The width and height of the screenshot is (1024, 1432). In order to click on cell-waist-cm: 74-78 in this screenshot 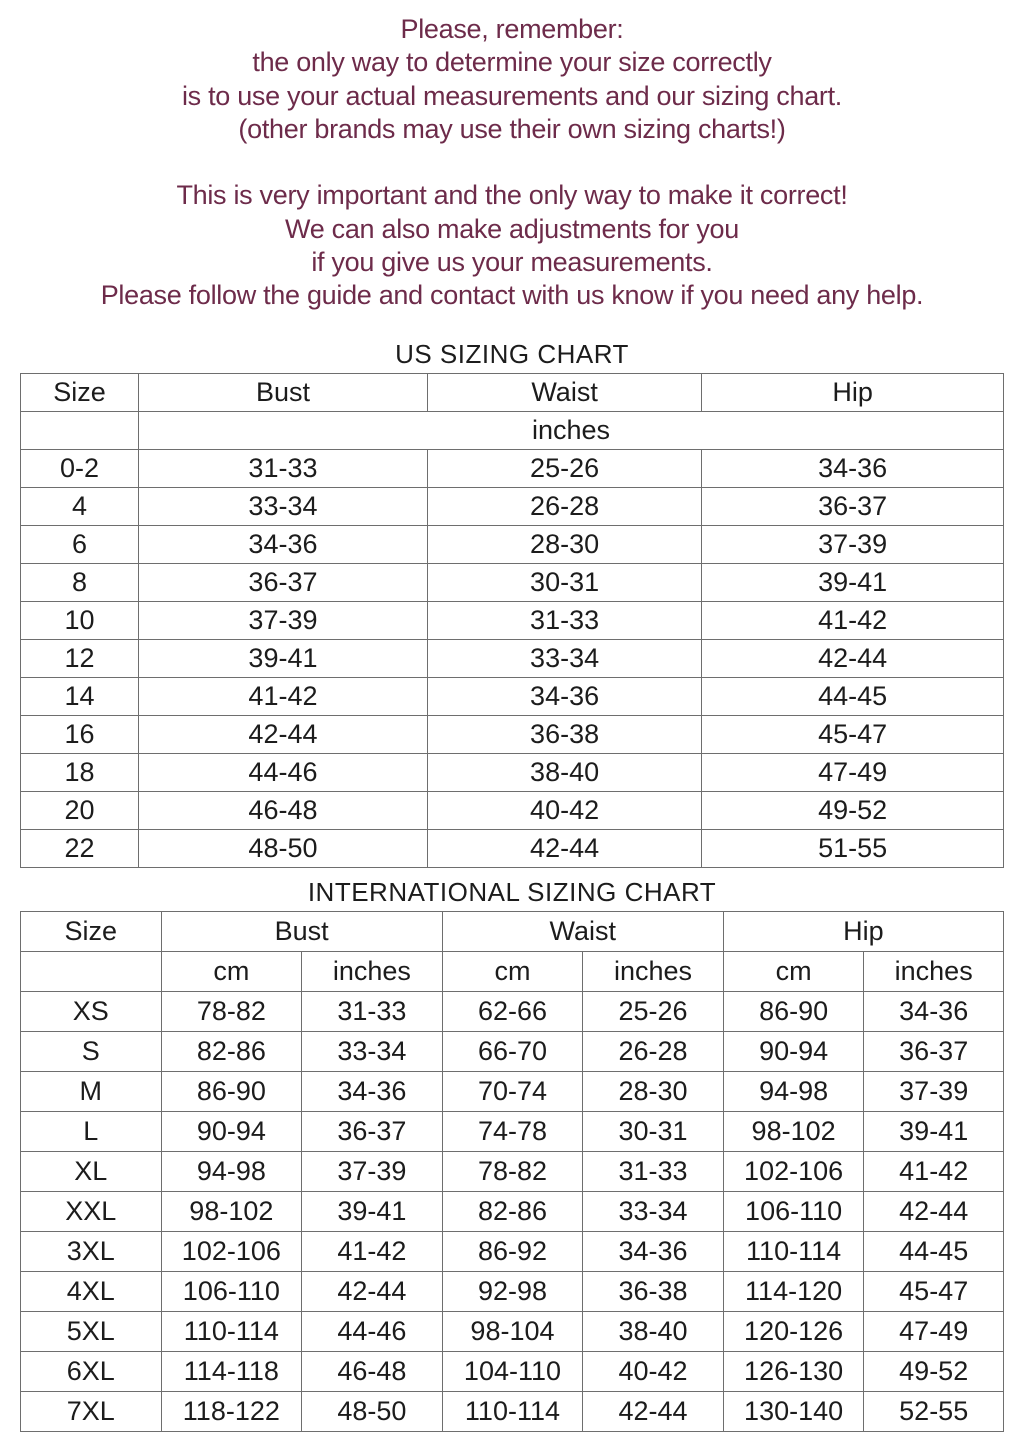, I will do `click(512, 1131)`.